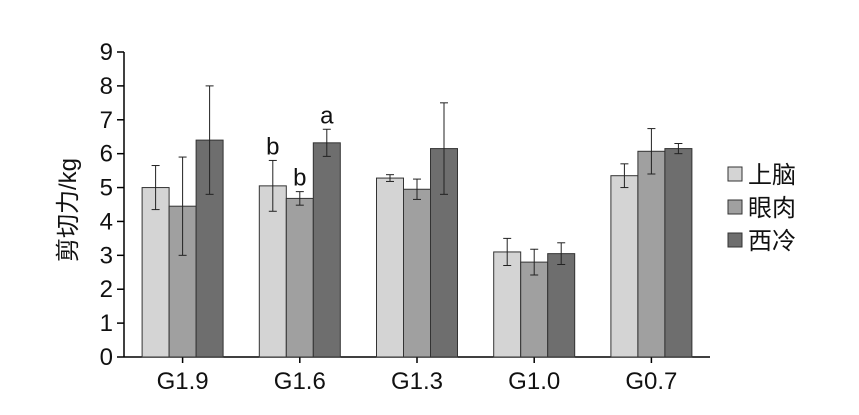 This screenshot has width=859, height=415. What do you see at coordinates (106, 52) in the screenshot?
I see `y-tick-label: 9` at bounding box center [106, 52].